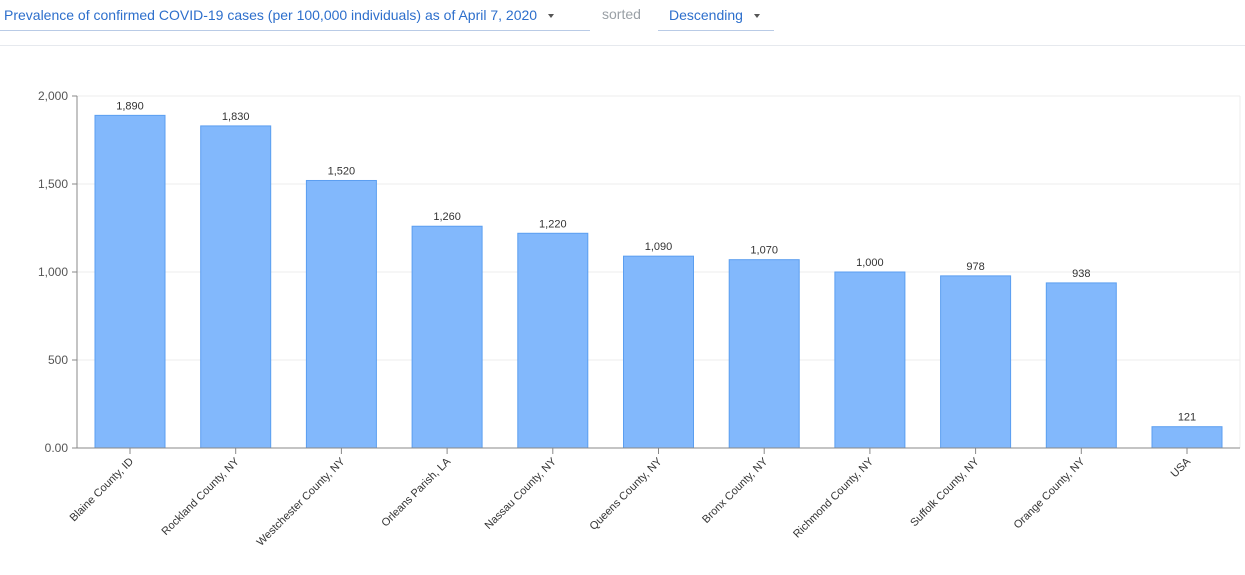 The height and width of the screenshot is (575, 1245). I want to click on sort-order-dropdown: Descending, so click(716, 15).